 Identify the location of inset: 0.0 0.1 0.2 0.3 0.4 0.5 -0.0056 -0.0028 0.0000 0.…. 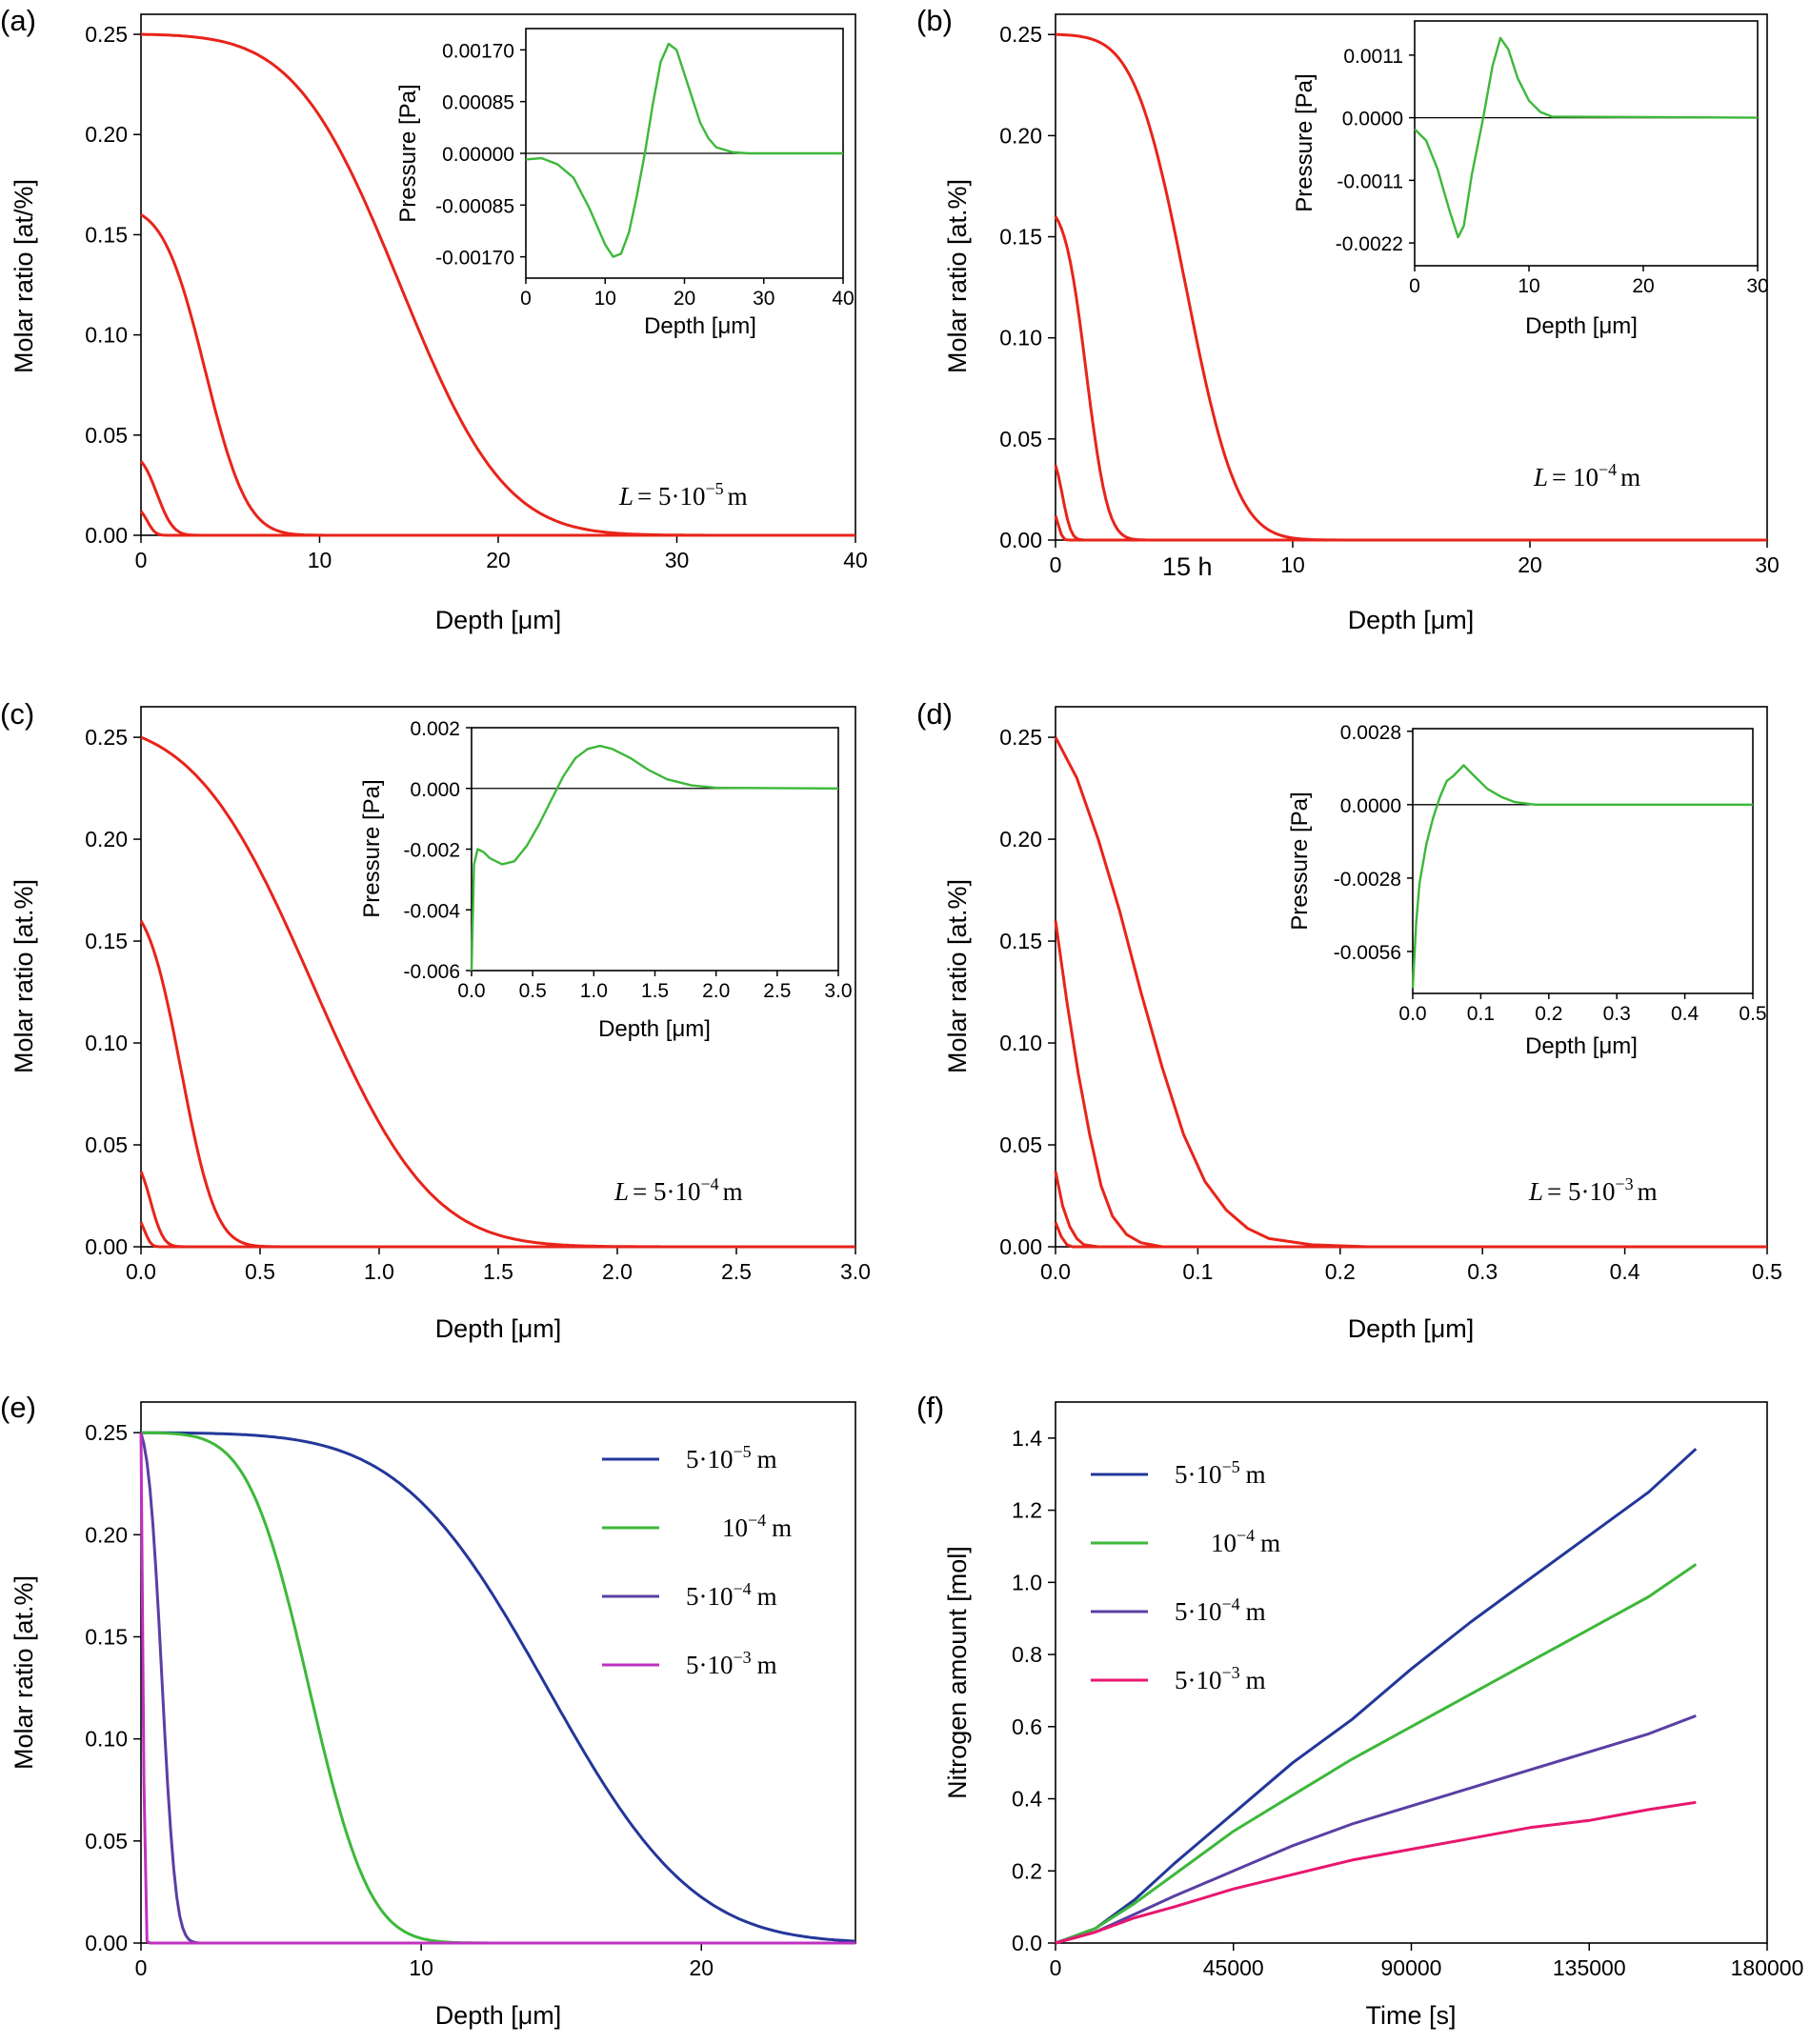
(1527, 890).